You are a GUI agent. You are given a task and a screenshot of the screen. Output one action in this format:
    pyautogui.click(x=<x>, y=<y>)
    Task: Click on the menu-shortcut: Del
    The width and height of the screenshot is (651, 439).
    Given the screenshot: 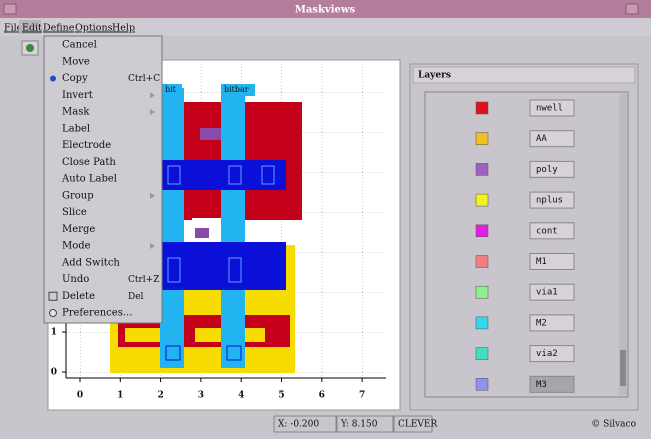 What is the action you would take?
    pyautogui.click(x=136, y=297)
    